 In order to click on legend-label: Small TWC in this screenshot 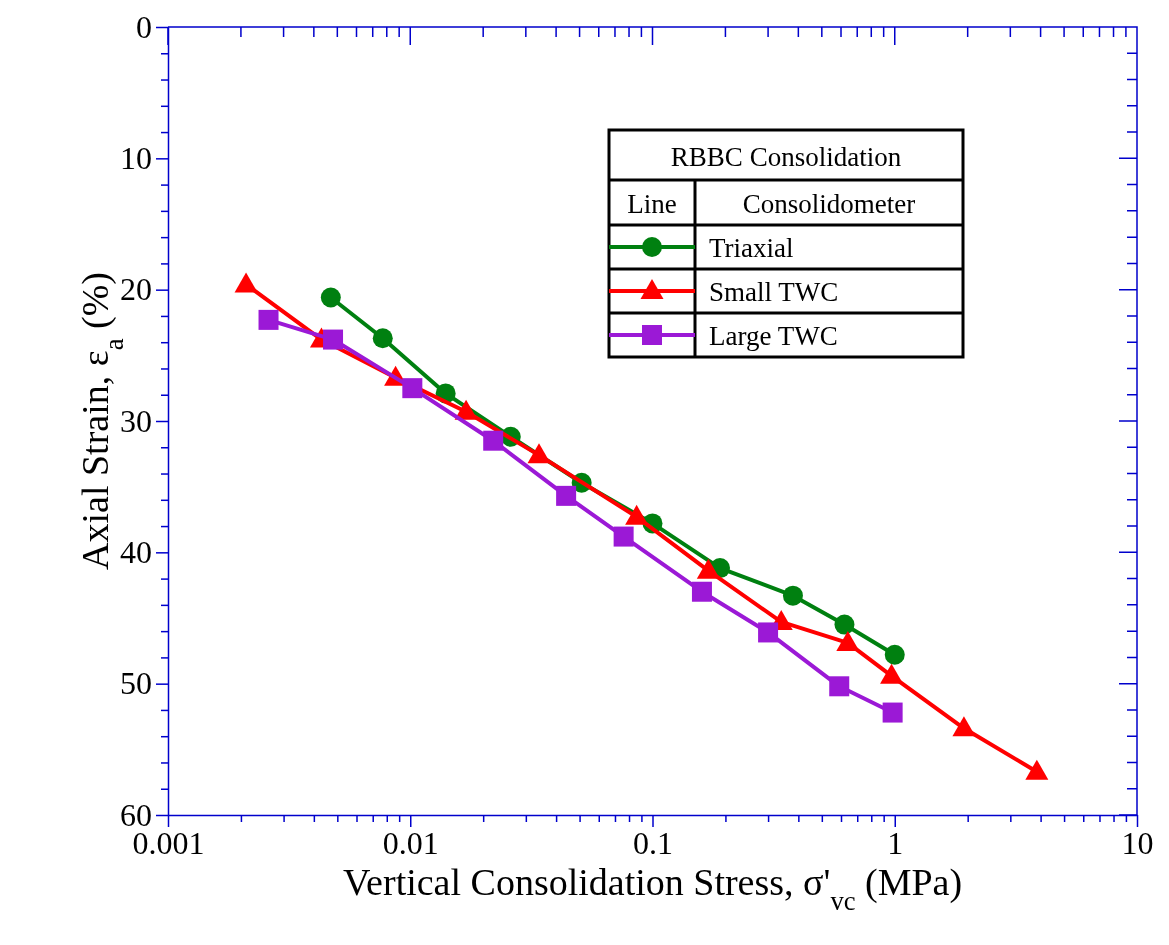, I will do `click(774, 292)`.